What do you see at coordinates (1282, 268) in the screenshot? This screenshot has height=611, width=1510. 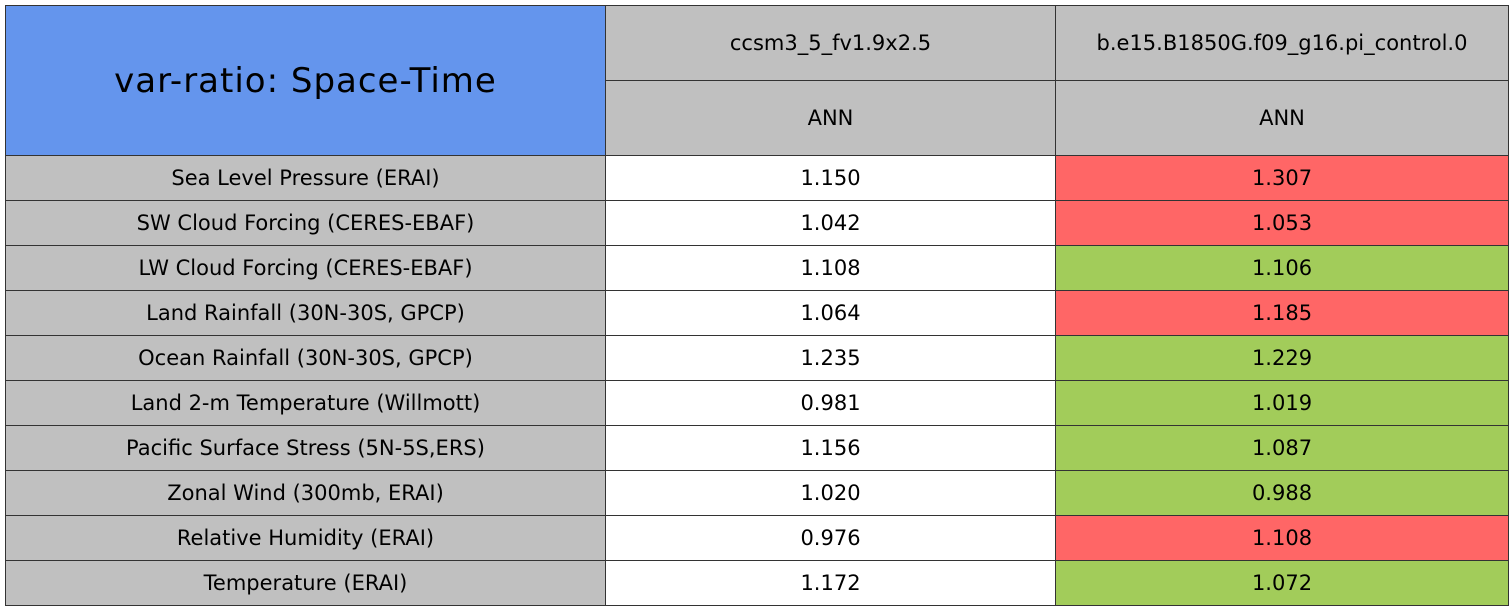 I see `value-cell: 1.106` at bounding box center [1282, 268].